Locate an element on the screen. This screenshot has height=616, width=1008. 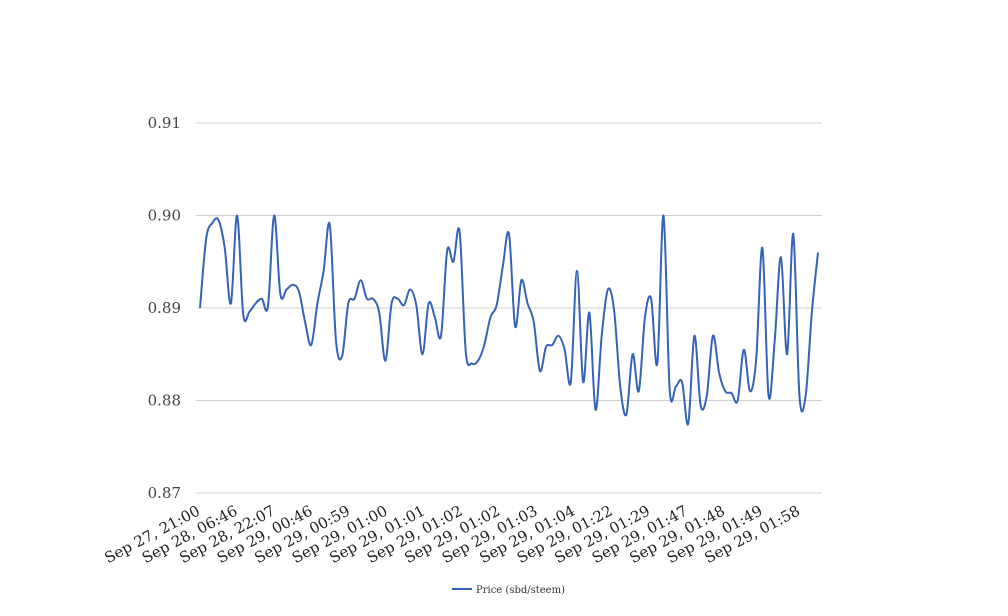
y-axis-tick-labels: 0.87 0.88 0.89 0.90 0.91 is located at coordinates (164, 308).